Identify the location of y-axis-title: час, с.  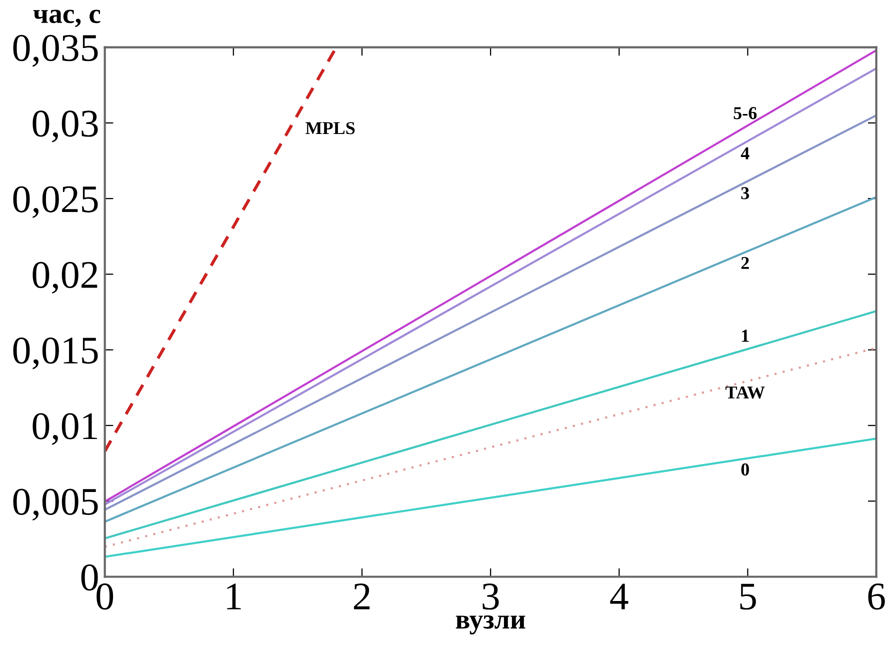
(66, 19).